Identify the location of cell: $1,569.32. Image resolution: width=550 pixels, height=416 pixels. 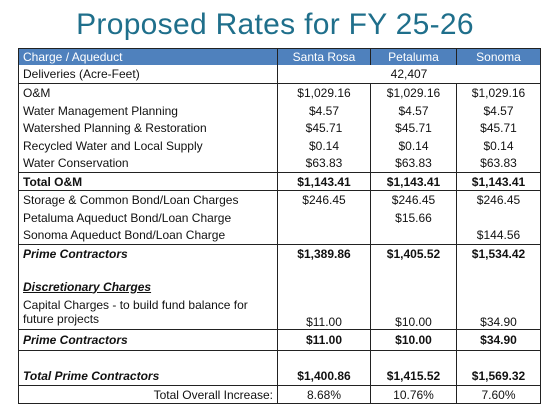
(498, 376).